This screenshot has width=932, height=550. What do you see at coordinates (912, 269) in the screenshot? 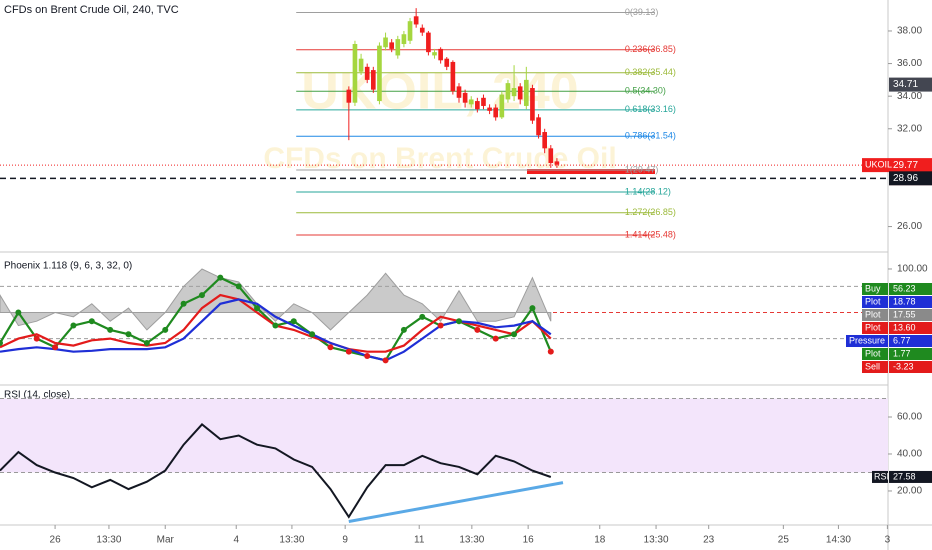
I see `y-tick-label: 100.00` at bounding box center [912, 269].